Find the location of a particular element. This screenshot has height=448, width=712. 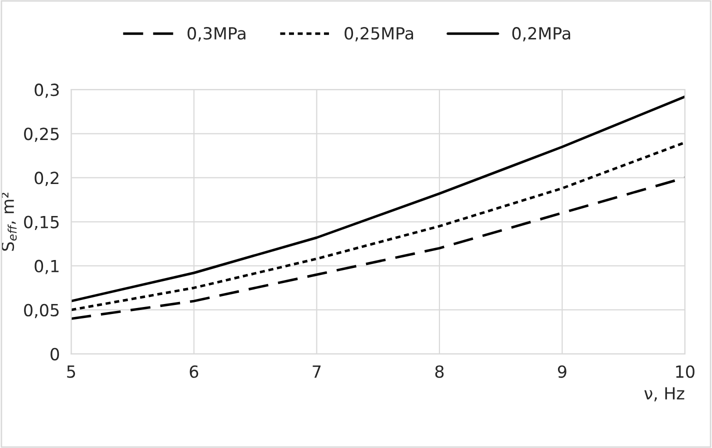

y-tick-label: 0,05 is located at coordinates (41, 311).